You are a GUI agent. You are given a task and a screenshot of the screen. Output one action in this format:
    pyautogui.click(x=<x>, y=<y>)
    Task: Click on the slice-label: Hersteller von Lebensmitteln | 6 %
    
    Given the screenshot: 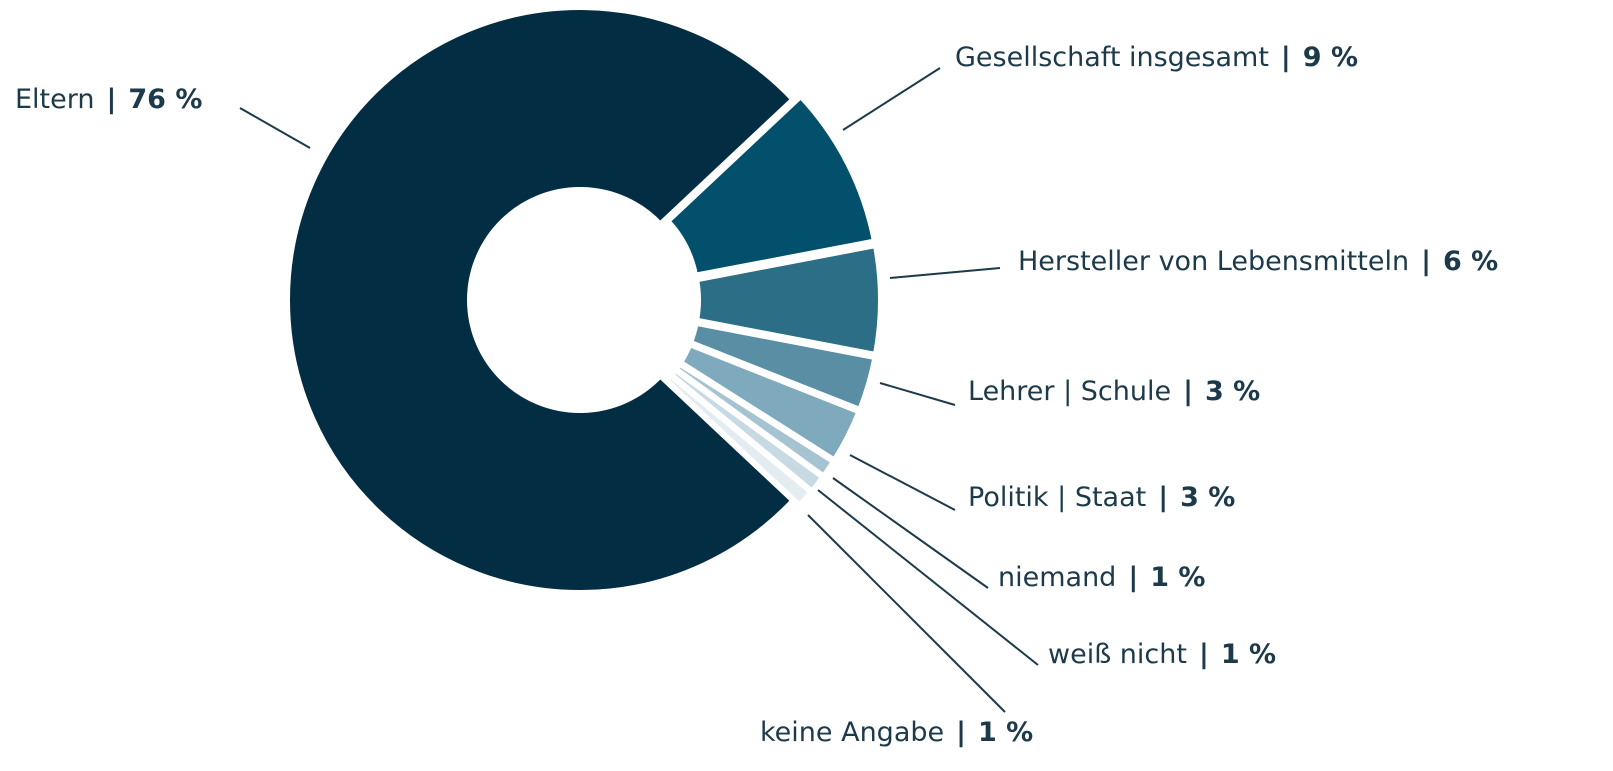 What is the action you would take?
    pyautogui.click(x=1258, y=261)
    